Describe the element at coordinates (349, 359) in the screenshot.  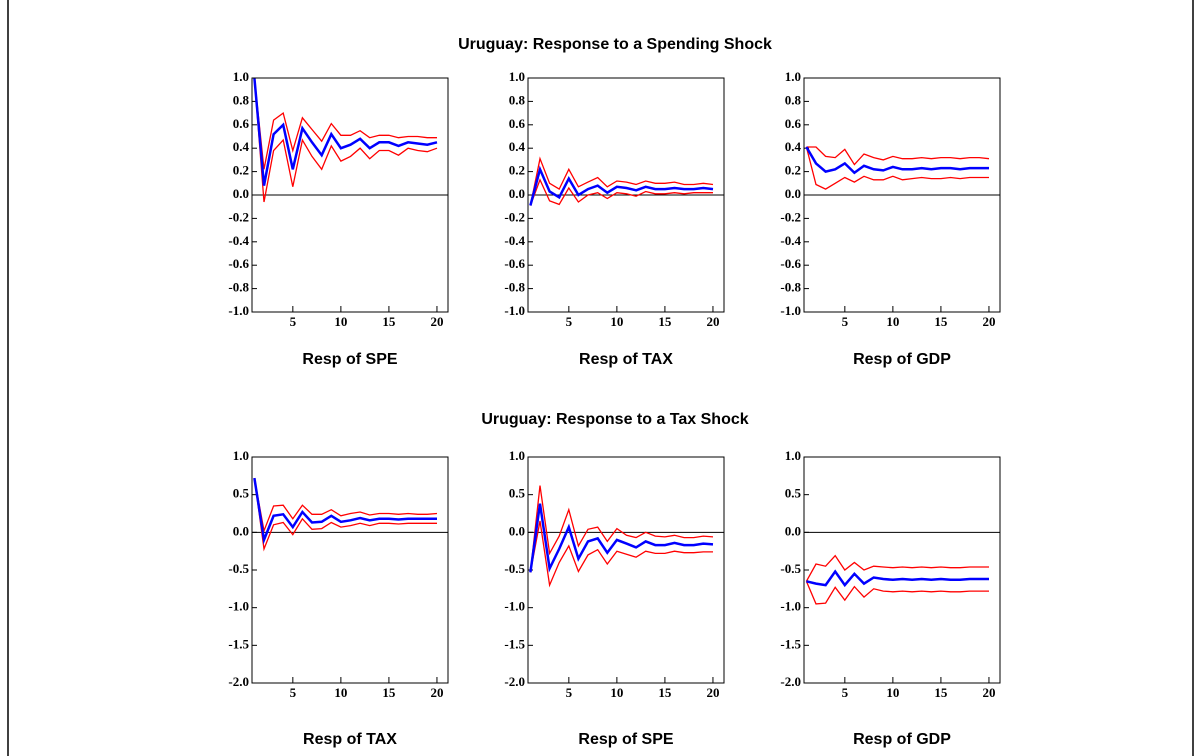
I see `x-axis-label: Resp of SPE` at that location.